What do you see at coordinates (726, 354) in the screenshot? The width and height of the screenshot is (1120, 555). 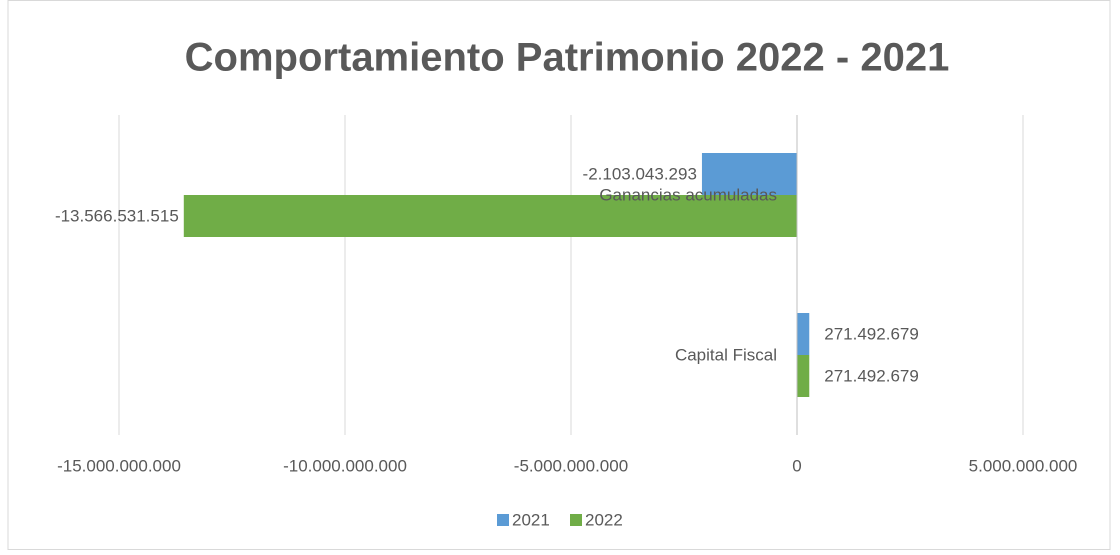 I see `category-label: Capital Fiscal` at bounding box center [726, 354].